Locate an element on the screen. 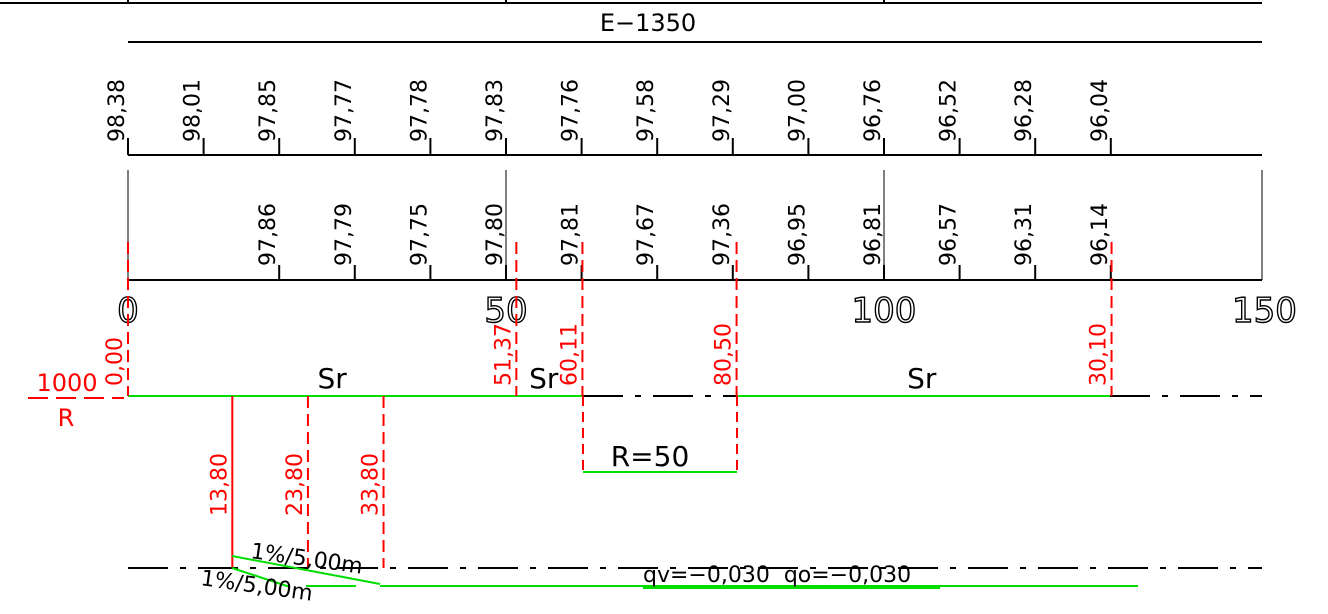 The image size is (1328, 614). header-lines is located at coordinates (631, 21).